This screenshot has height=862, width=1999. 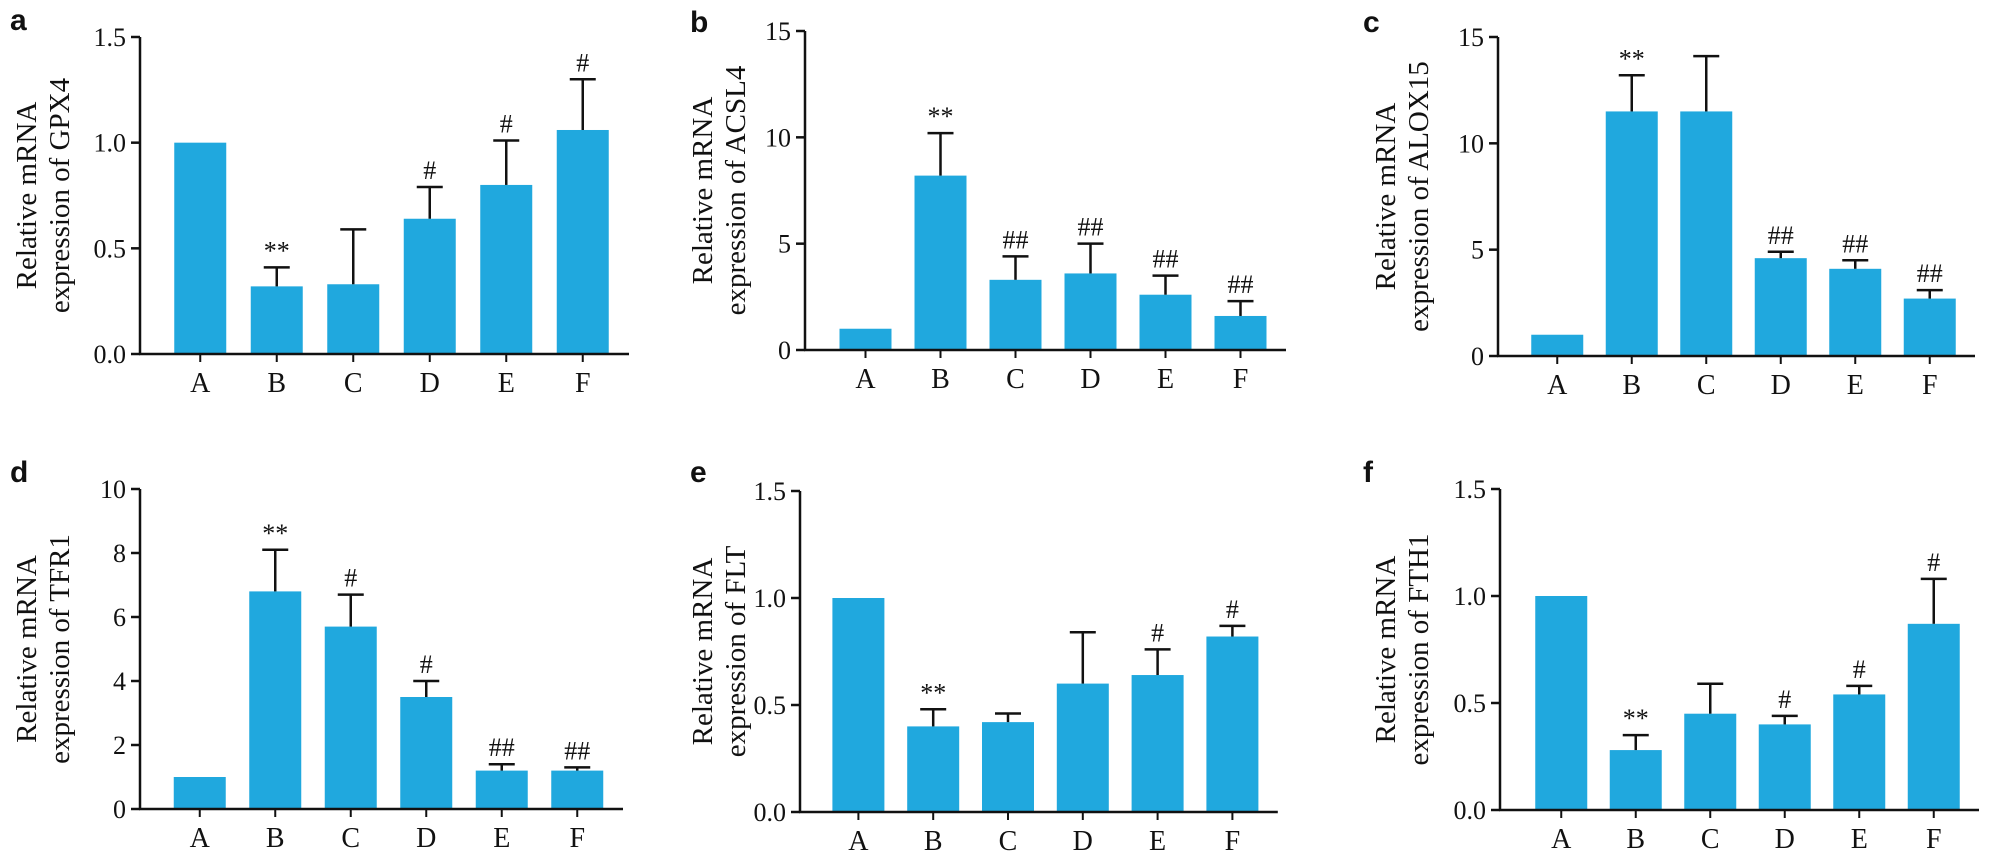 What do you see at coordinates (1402, 650) in the screenshot?
I see `y-axis-title: Relative mRNAexpression of FTH1` at bounding box center [1402, 650].